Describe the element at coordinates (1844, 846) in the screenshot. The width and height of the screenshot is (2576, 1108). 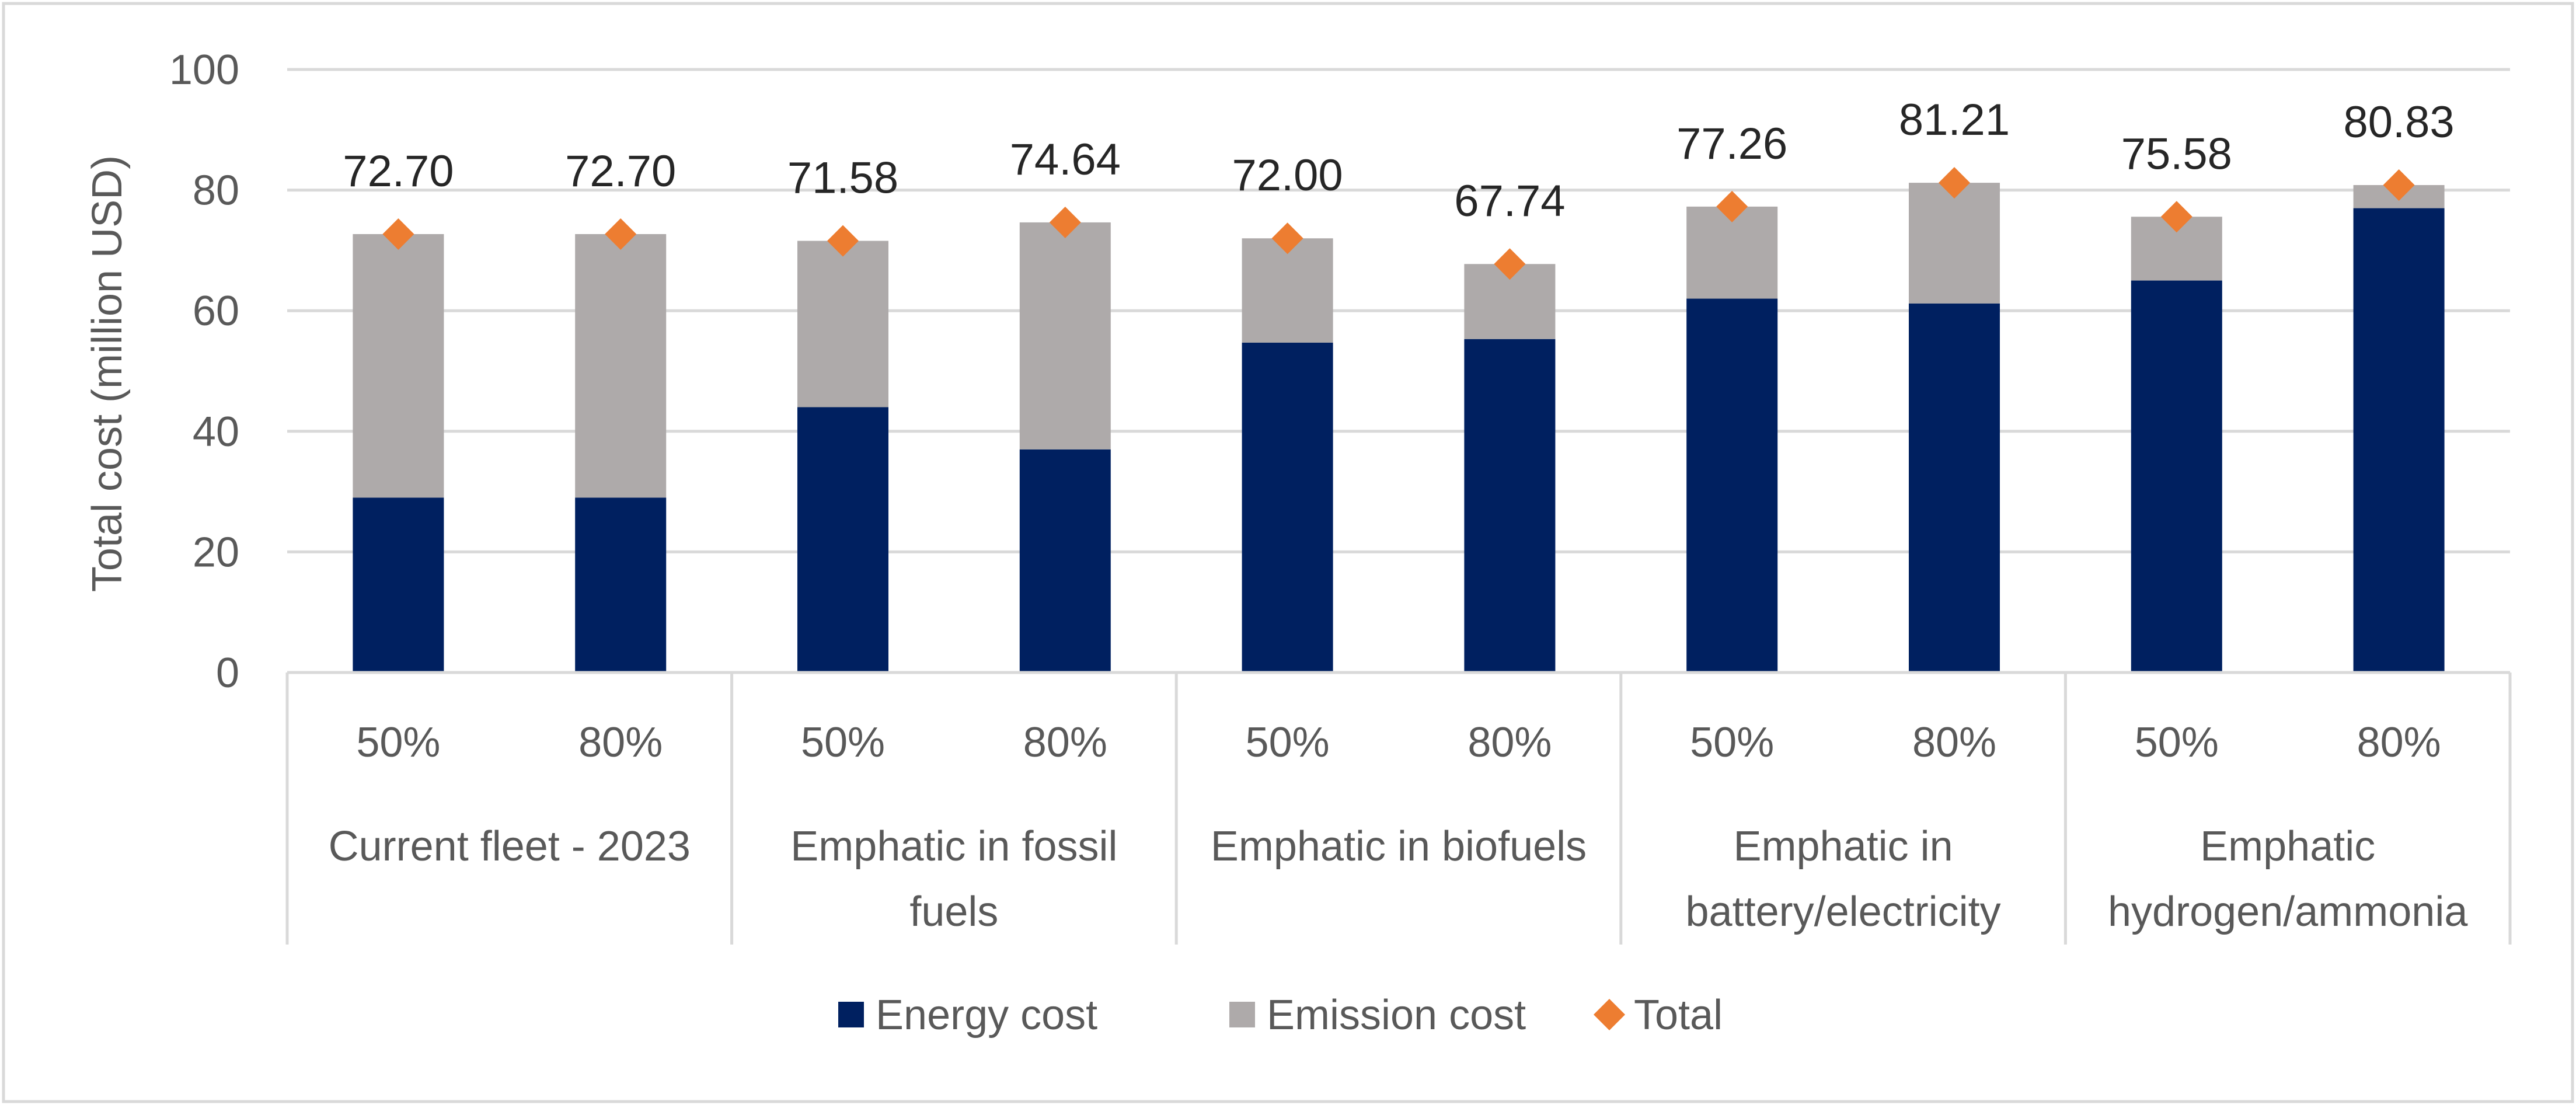
I see `x-group-label: Emphatic in` at that location.